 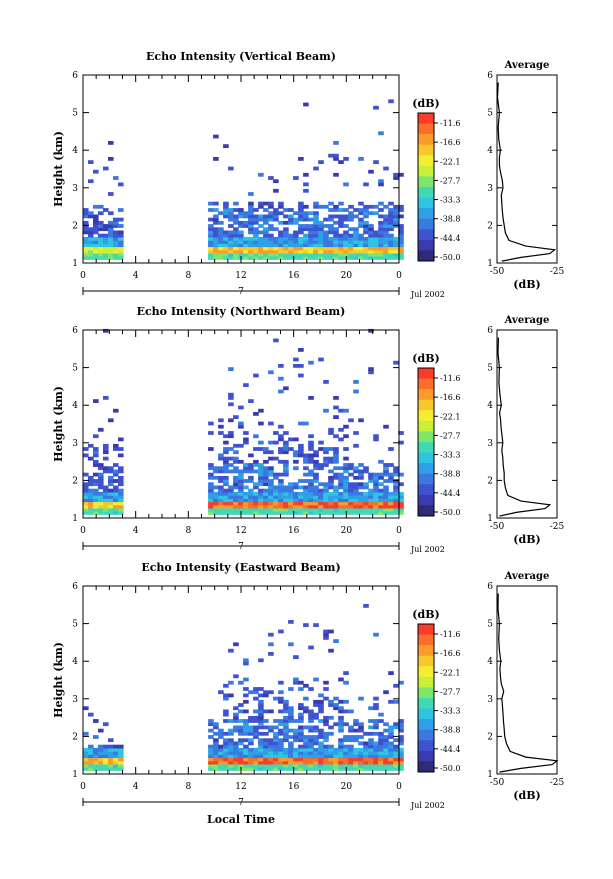 I want to click on x-tick-label: 8, so click(x=188, y=787).